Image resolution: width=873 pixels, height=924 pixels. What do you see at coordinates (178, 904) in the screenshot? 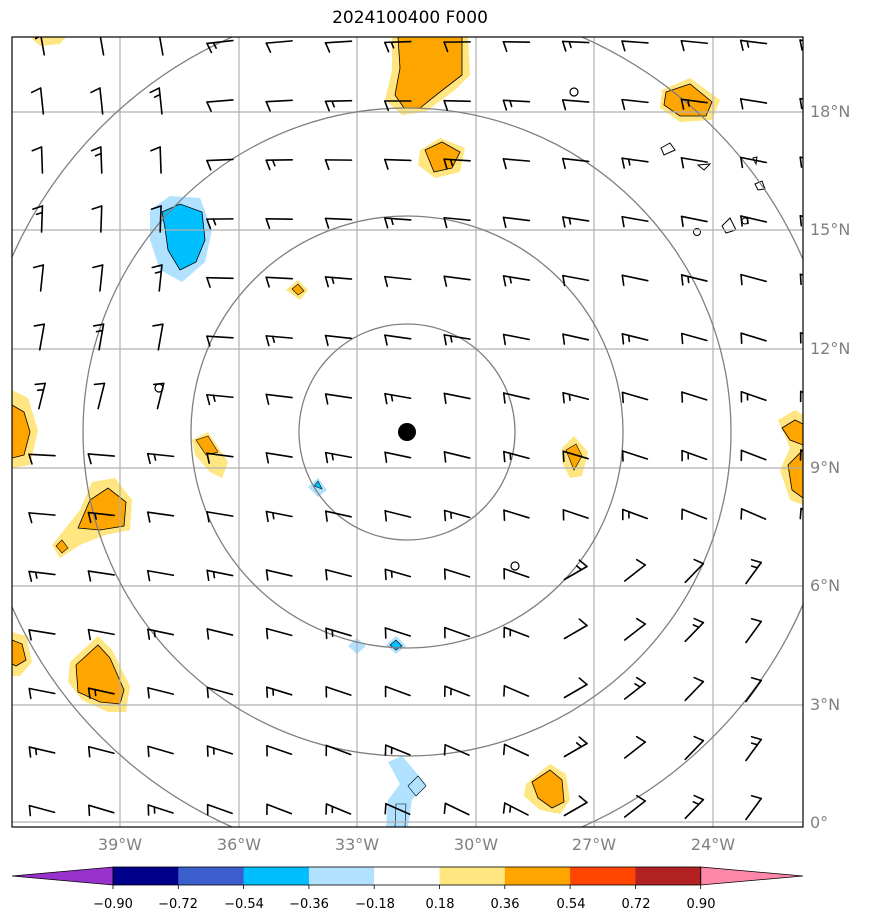
I see `colorbar-tick-label: −0.72` at bounding box center [178, 904].